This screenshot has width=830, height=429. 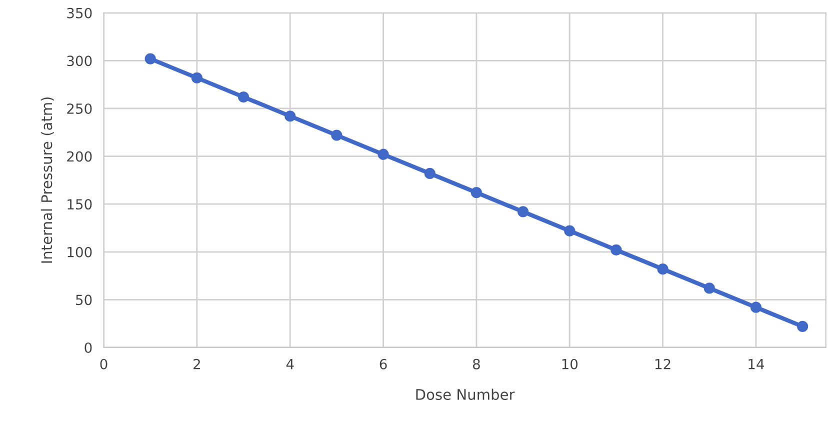 I want to click on y-tick-label: 350, so click(x=79, y=13).